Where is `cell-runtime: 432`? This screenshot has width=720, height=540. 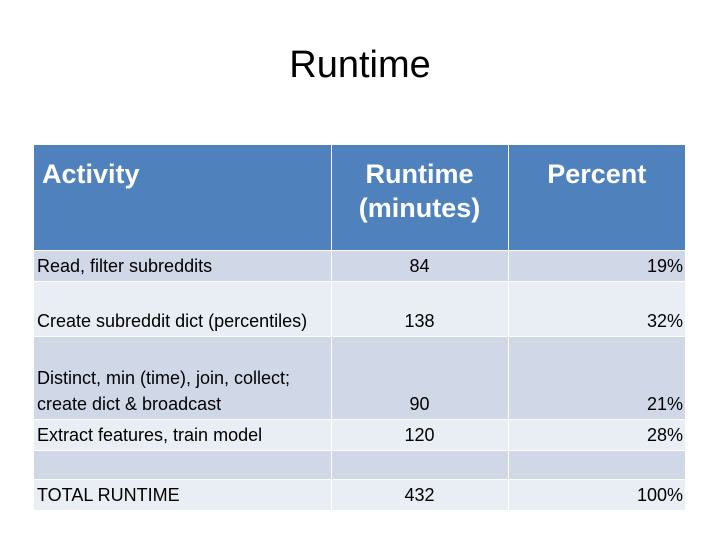
cell-runtime: 432 is located at coordinates (420, 494).